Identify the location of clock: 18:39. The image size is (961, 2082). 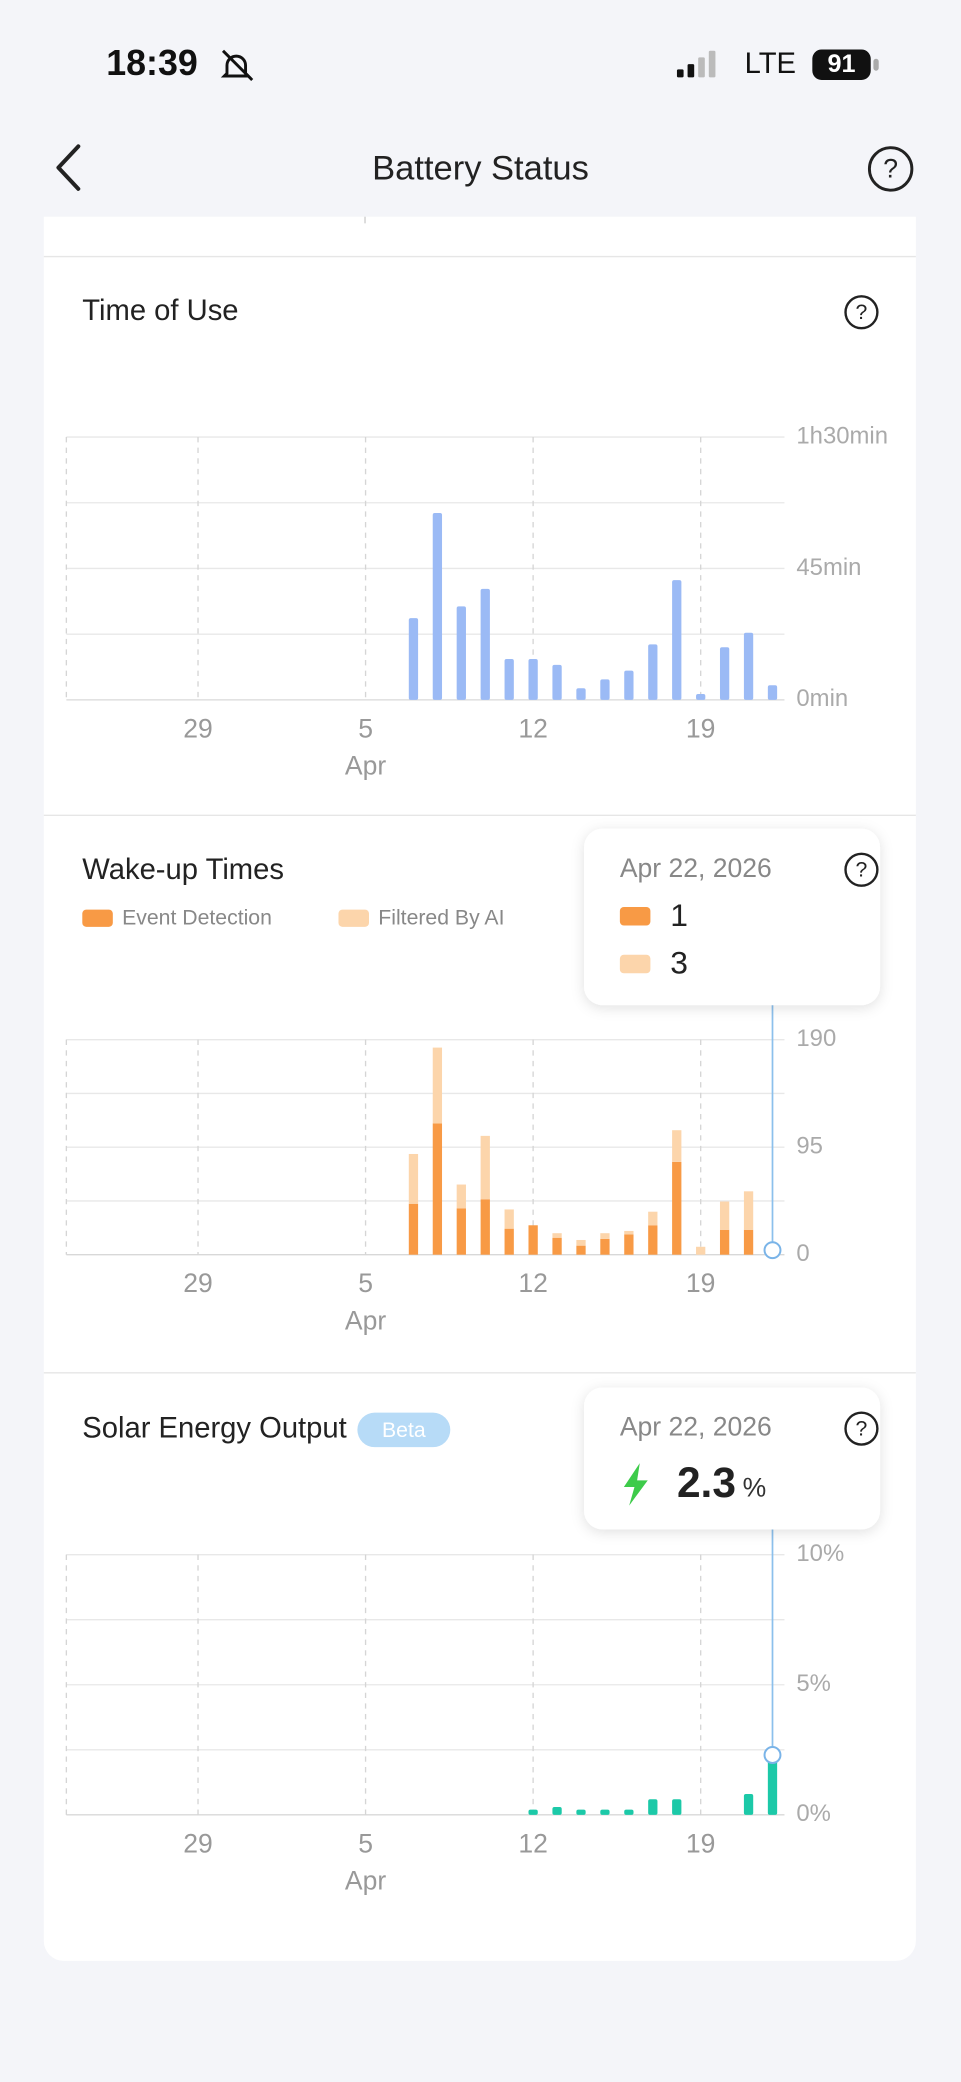
(152, 63).